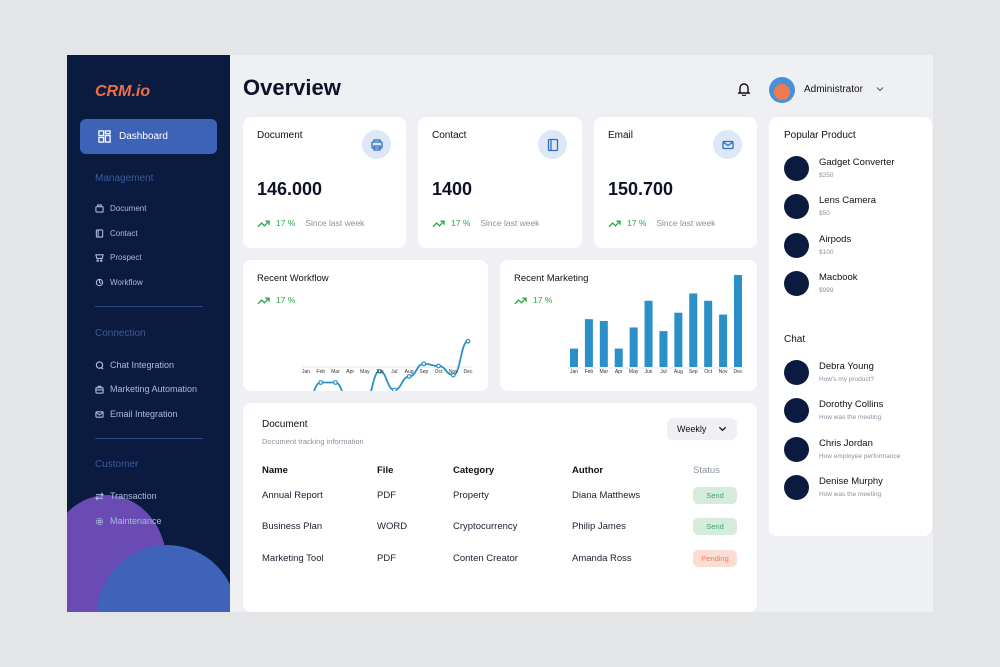 The width and height of the screenshot is (1000, 667). I want to click on cart-icon, so click(99, 258).